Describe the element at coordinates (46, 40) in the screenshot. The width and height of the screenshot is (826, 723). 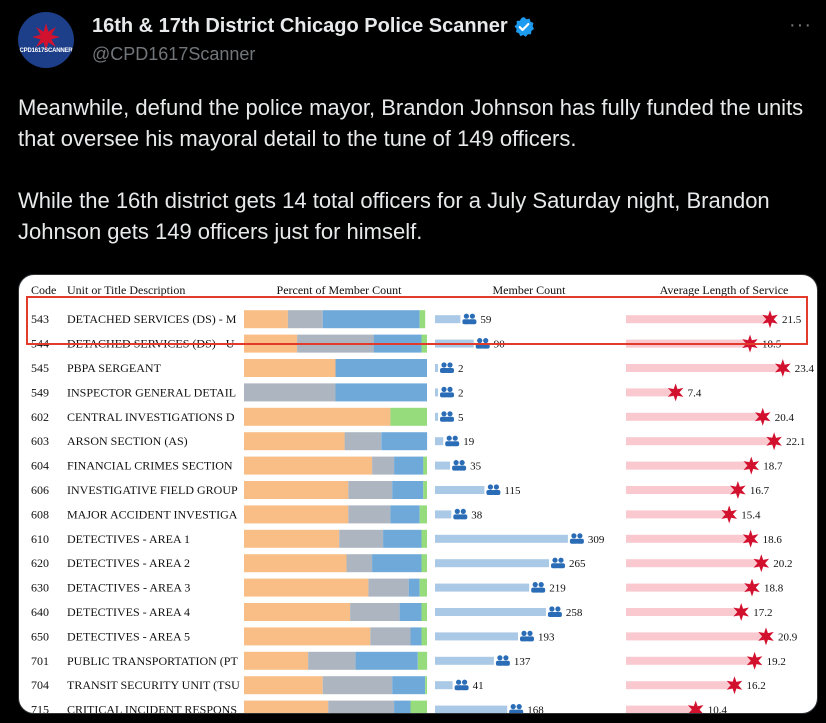
I see `avatar: CPD1617SCANNER` at that location.